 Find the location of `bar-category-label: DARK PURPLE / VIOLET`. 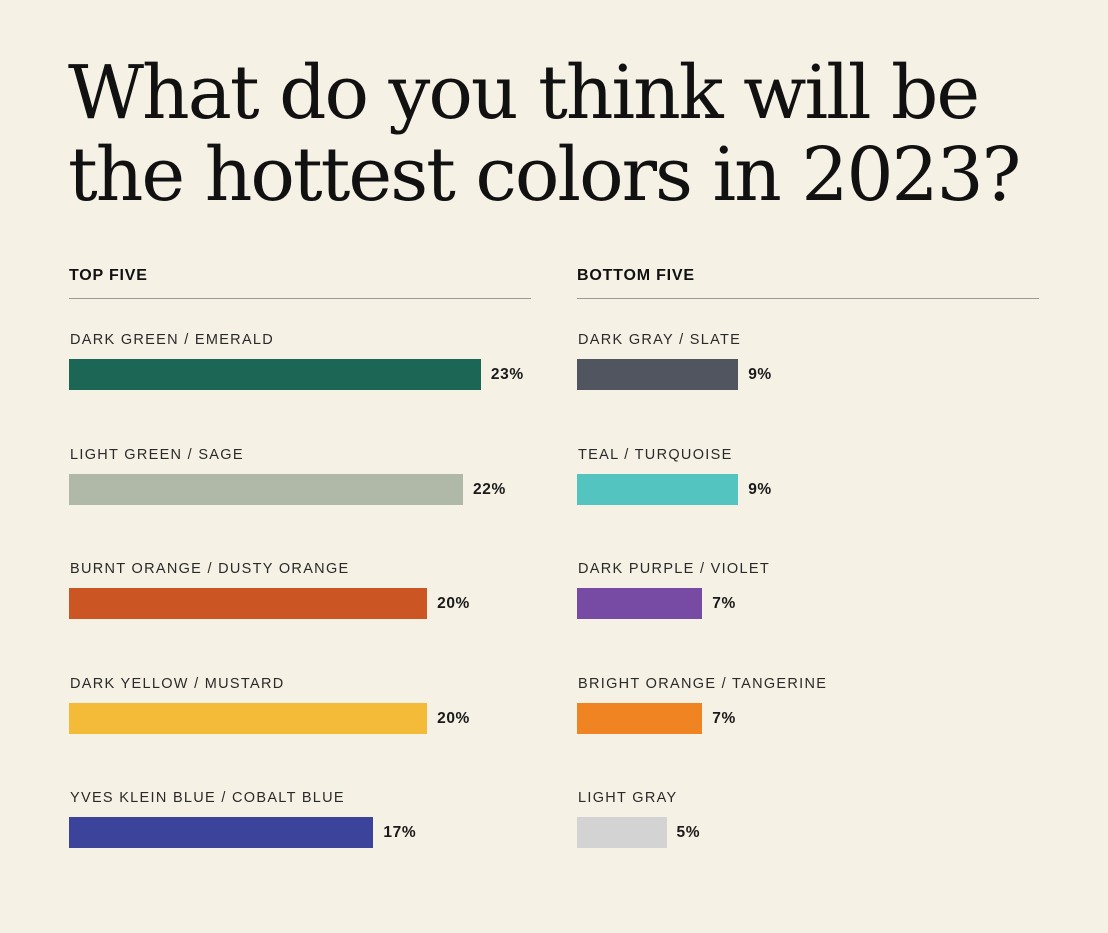

bar-category-label: DARK PURPLE / VIOLET is located at coordinates (674, 569).